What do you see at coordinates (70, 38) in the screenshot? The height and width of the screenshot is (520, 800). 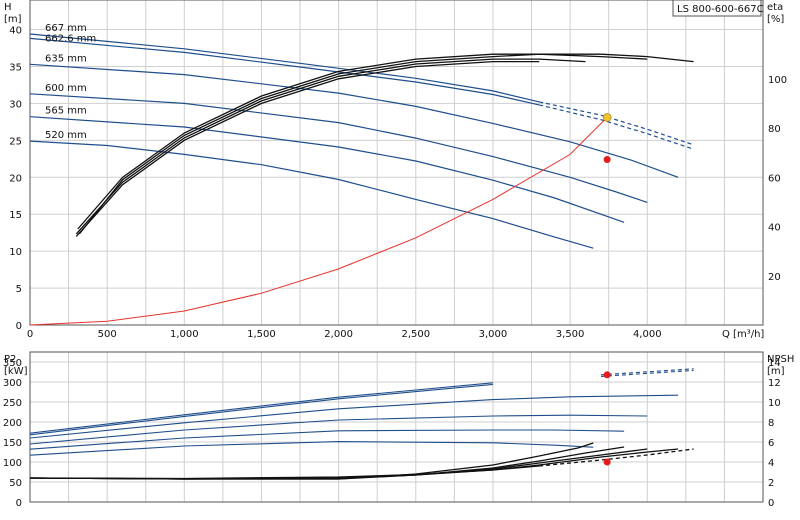 I see `head-curve-label: 662.6 mm` at bounding box center [70, 38].